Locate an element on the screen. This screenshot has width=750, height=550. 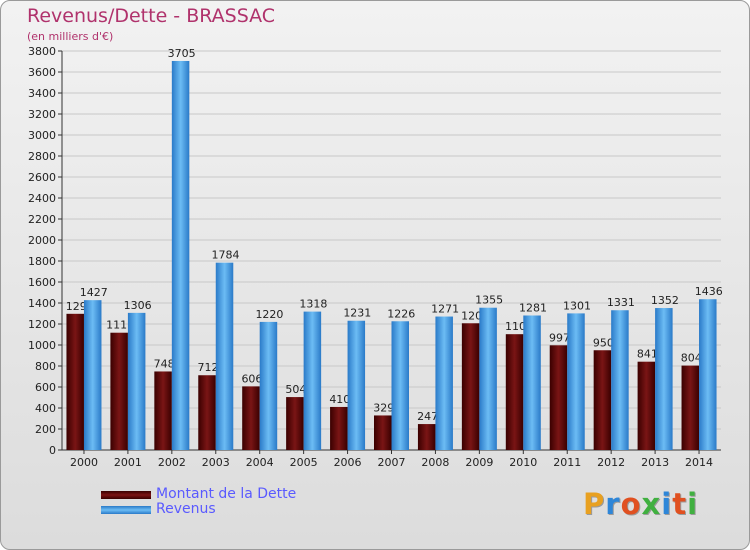
proxiti-logo: Proxiti is located at coordinates (640, 504).